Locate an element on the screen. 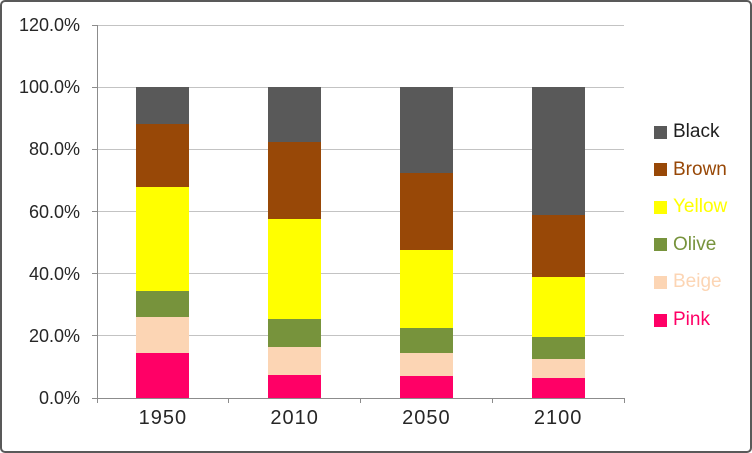  legend-swatch-brown-icon is located at coordinates (660, 170).